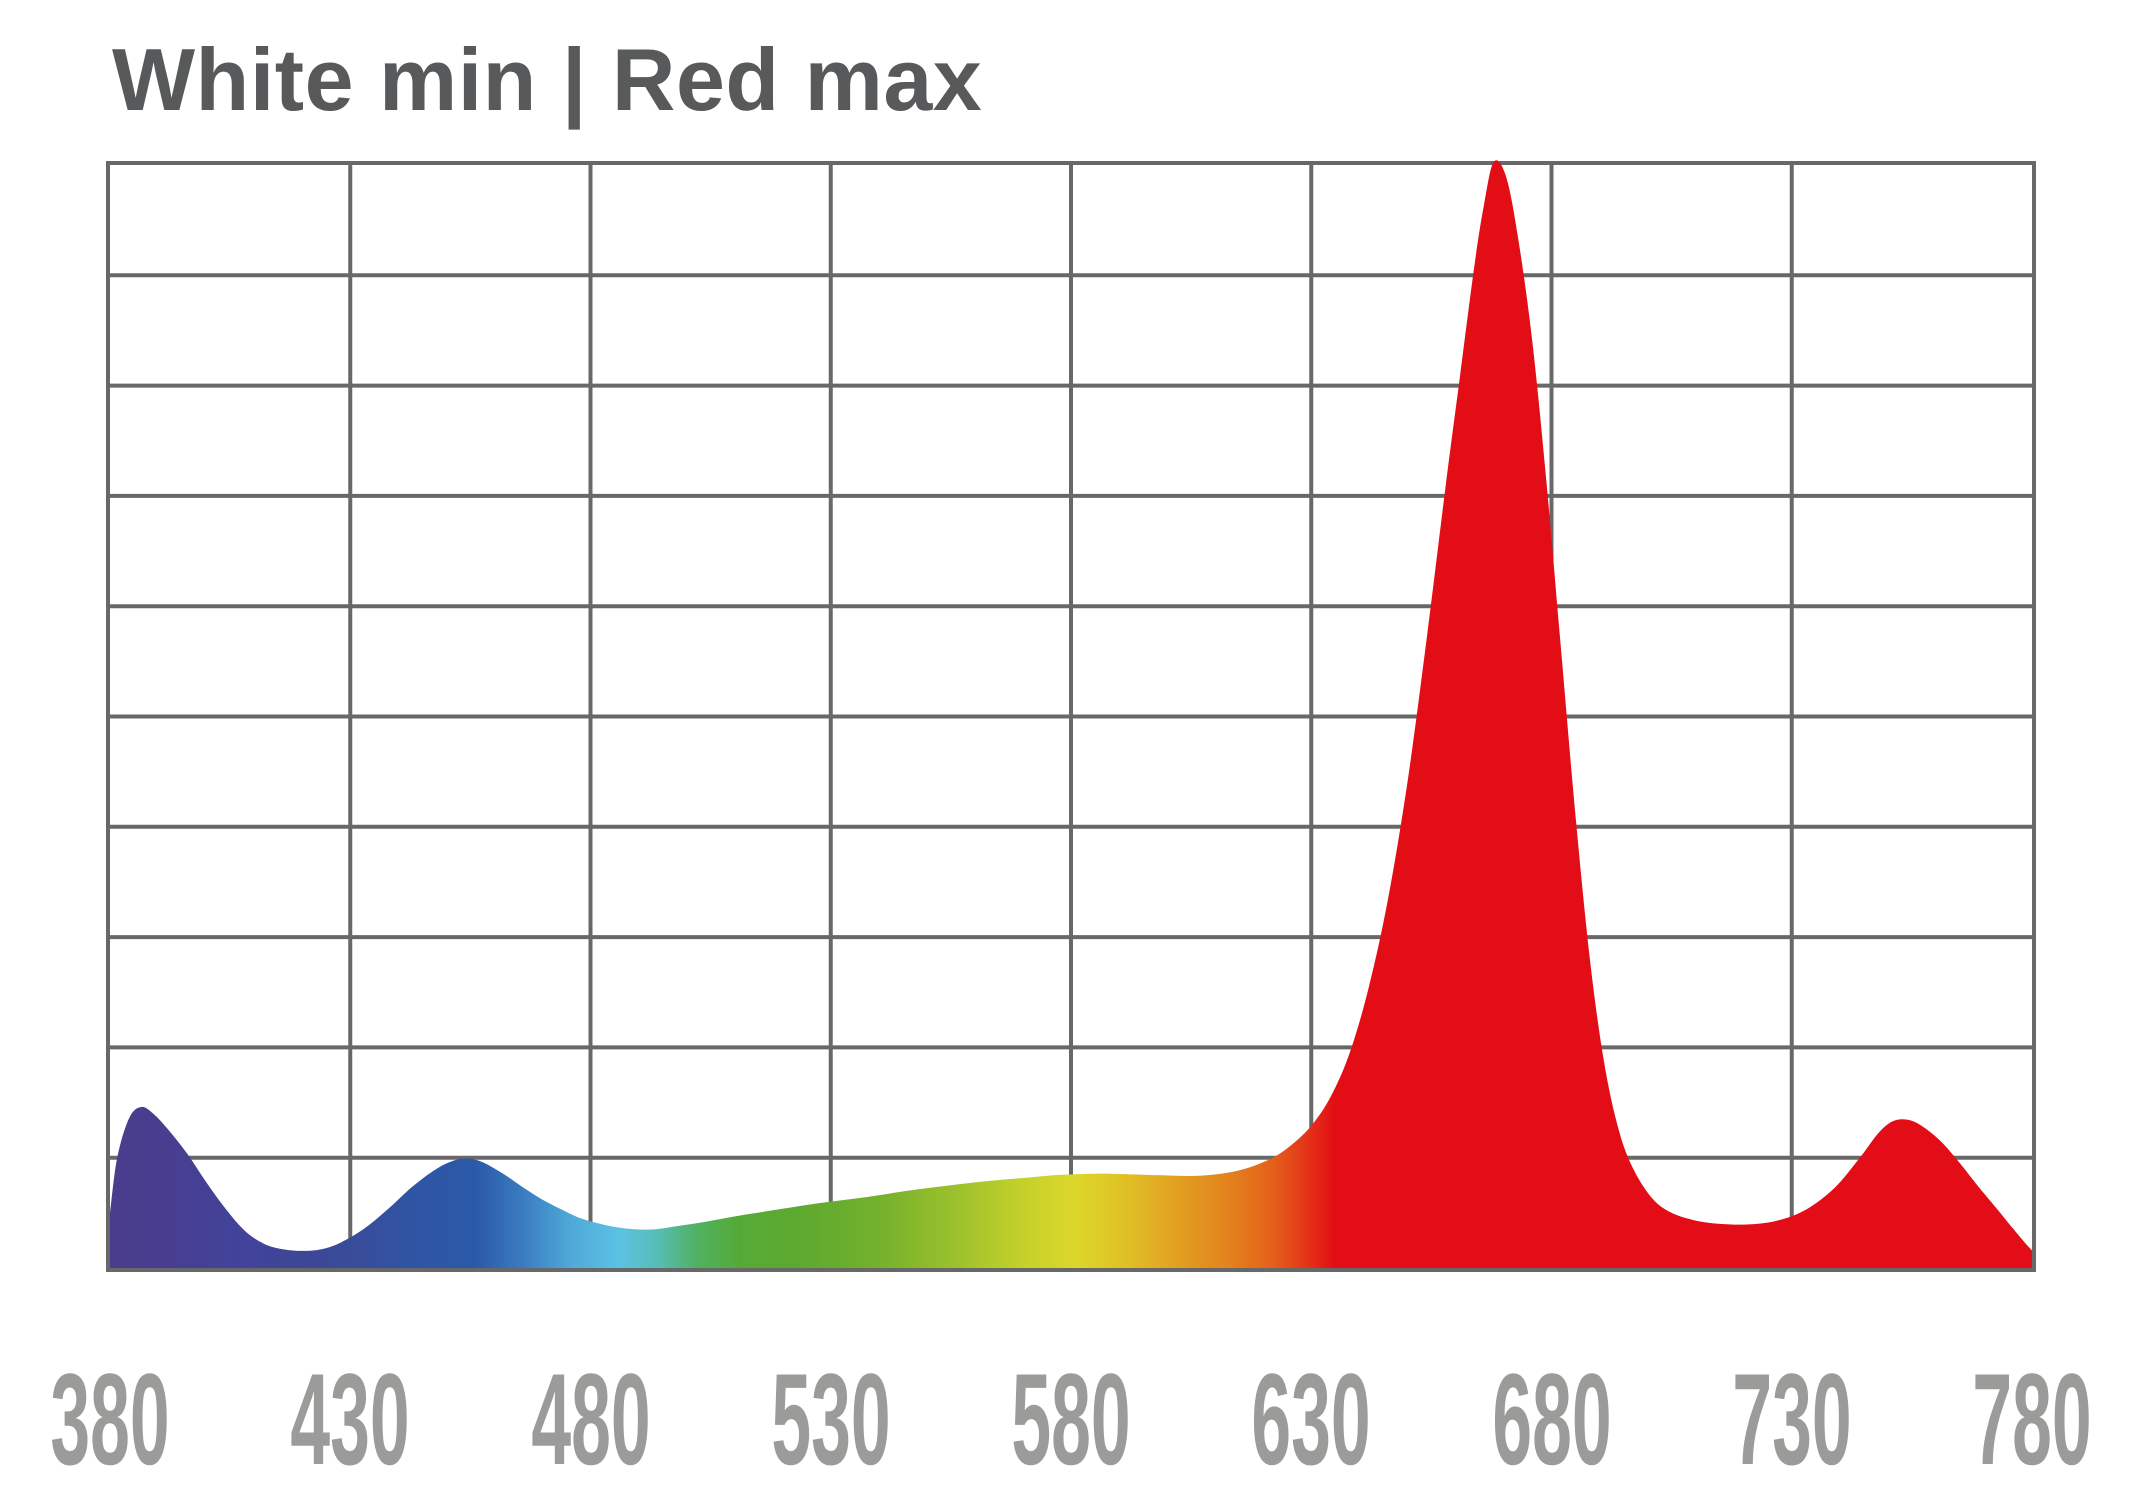 The height and width of the screenshot is (1495, 2130). I want to click on x-tick-label: 380, so click(110, 1419).